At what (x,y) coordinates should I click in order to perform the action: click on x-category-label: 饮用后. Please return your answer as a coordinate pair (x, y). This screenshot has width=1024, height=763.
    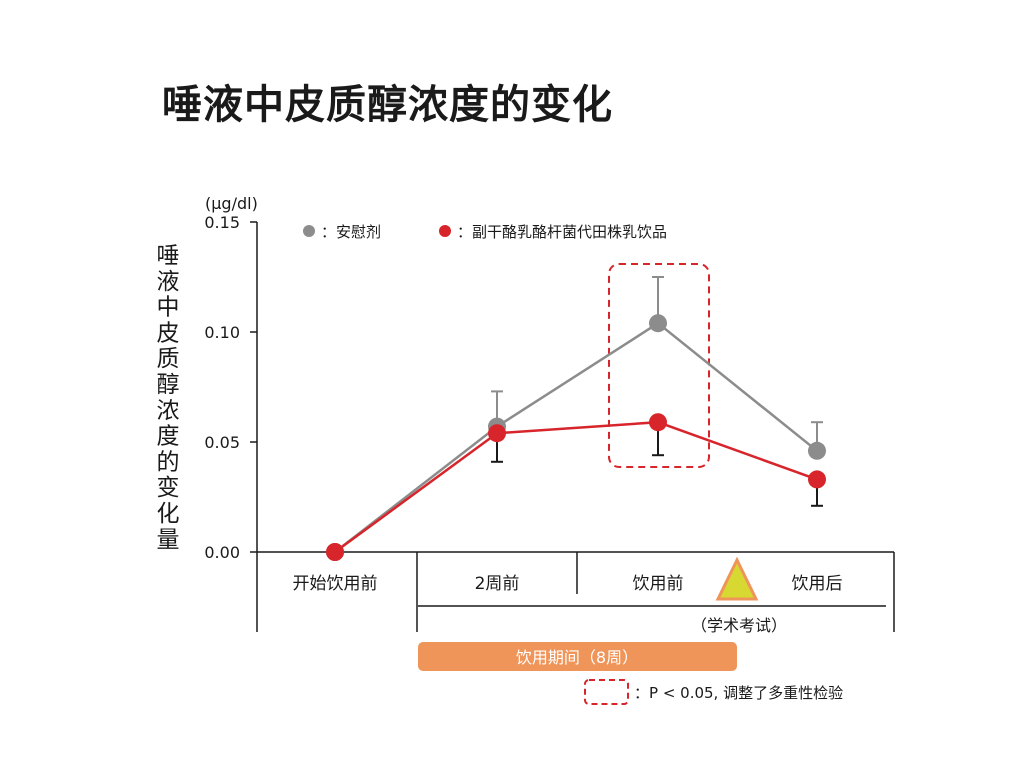
    Looking at the image, I should click on (817, 584).